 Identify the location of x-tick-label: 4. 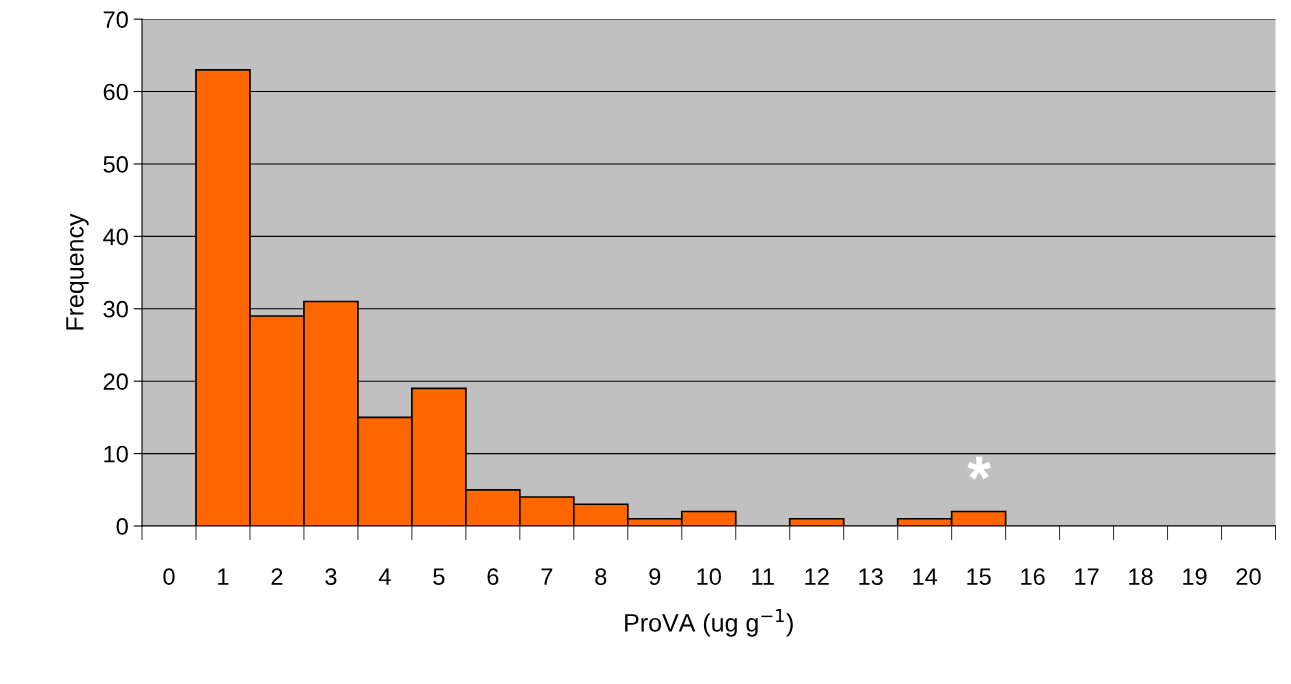
(384, 576).